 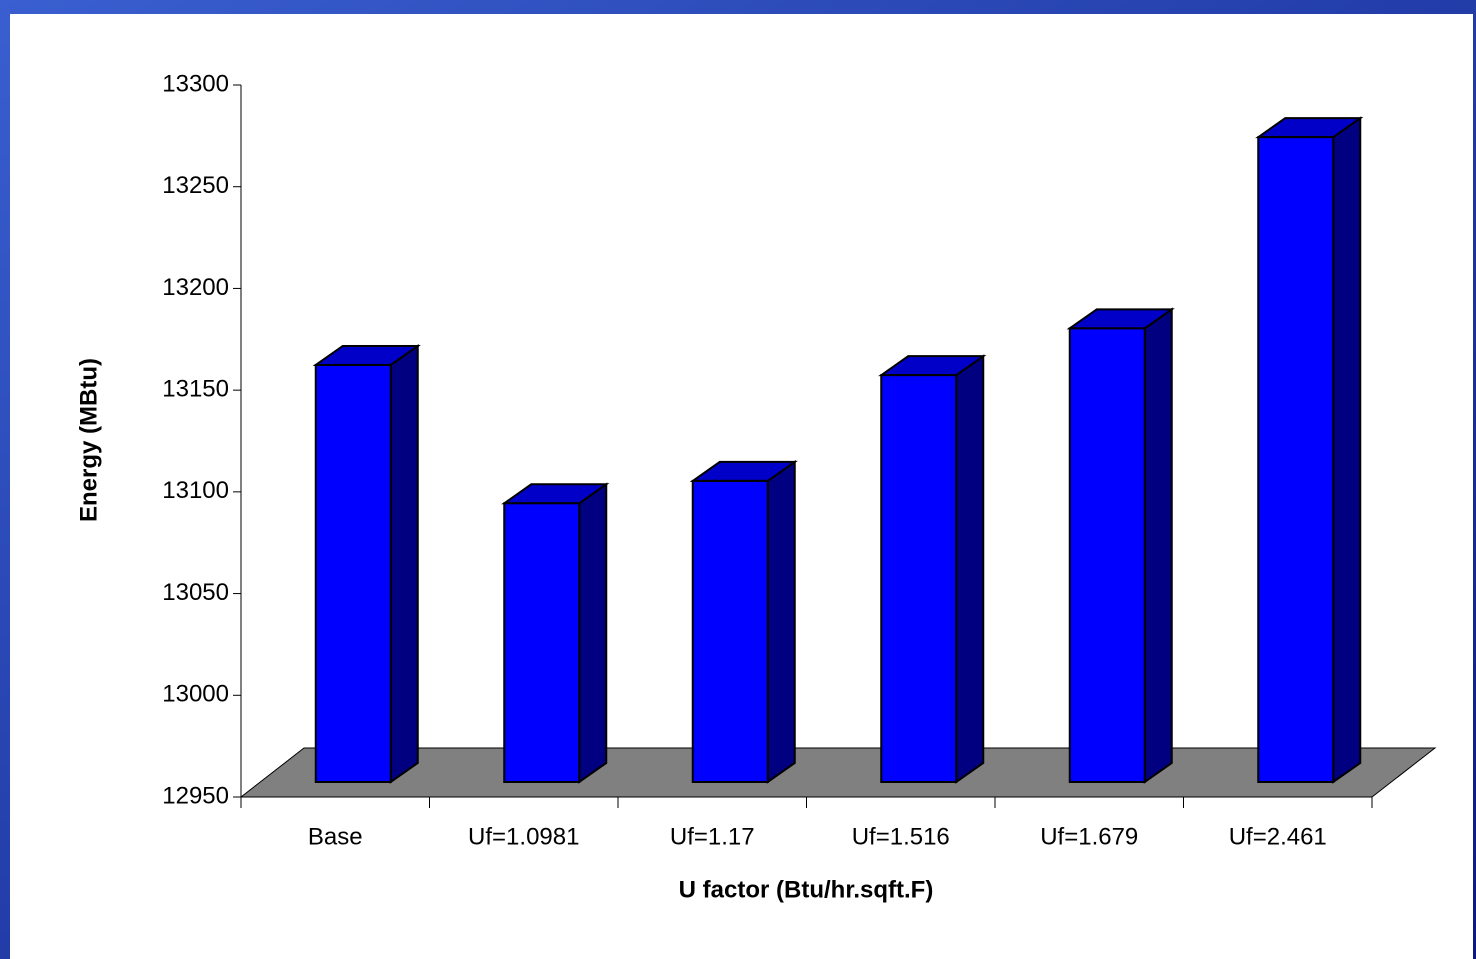 What do you see at coordinates (195, 795) in the screenshot?
I see `y-tick-label: 12950` at bounding box center [195, 795].